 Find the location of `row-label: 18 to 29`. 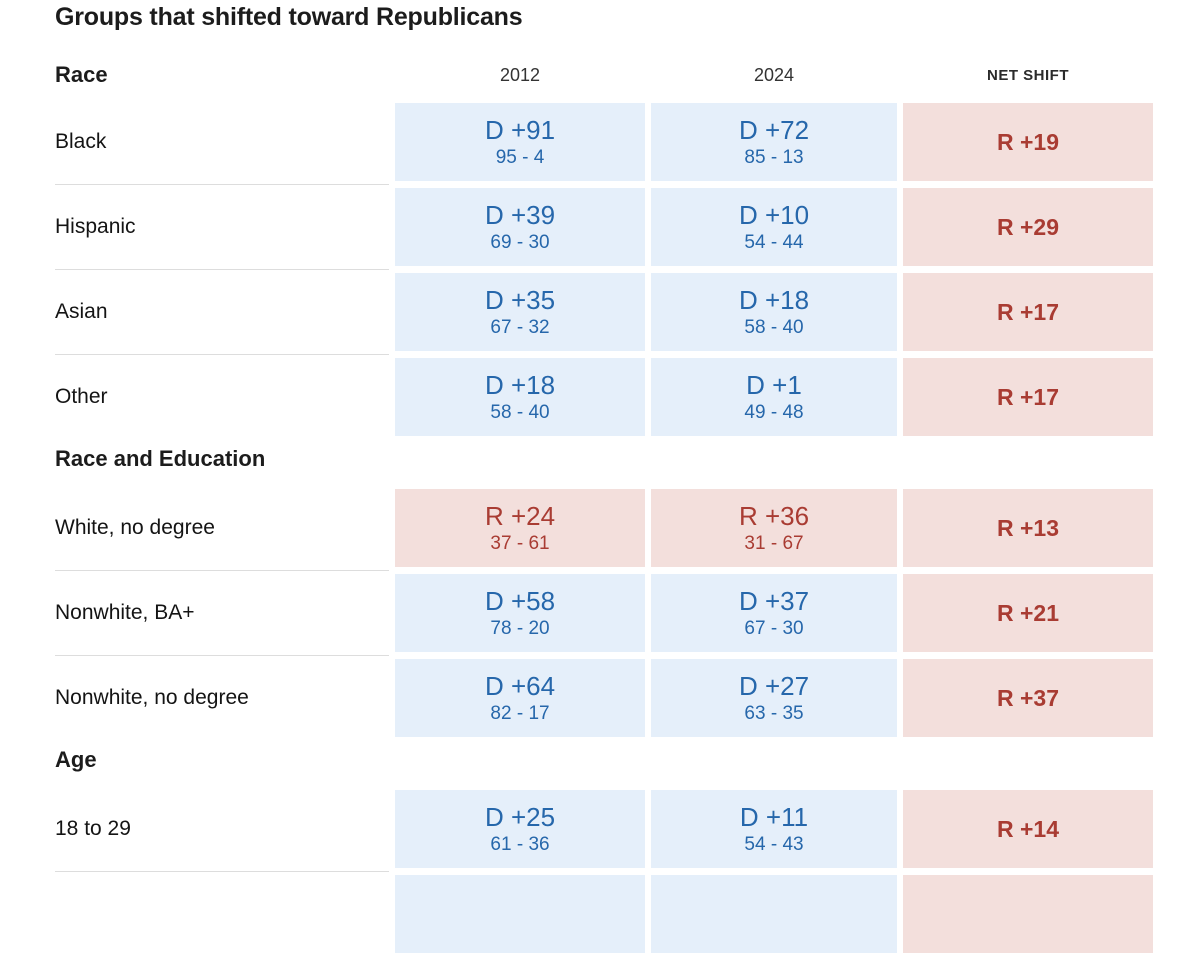

row-label: 18 to 29 is located at coordinates (222, 831).